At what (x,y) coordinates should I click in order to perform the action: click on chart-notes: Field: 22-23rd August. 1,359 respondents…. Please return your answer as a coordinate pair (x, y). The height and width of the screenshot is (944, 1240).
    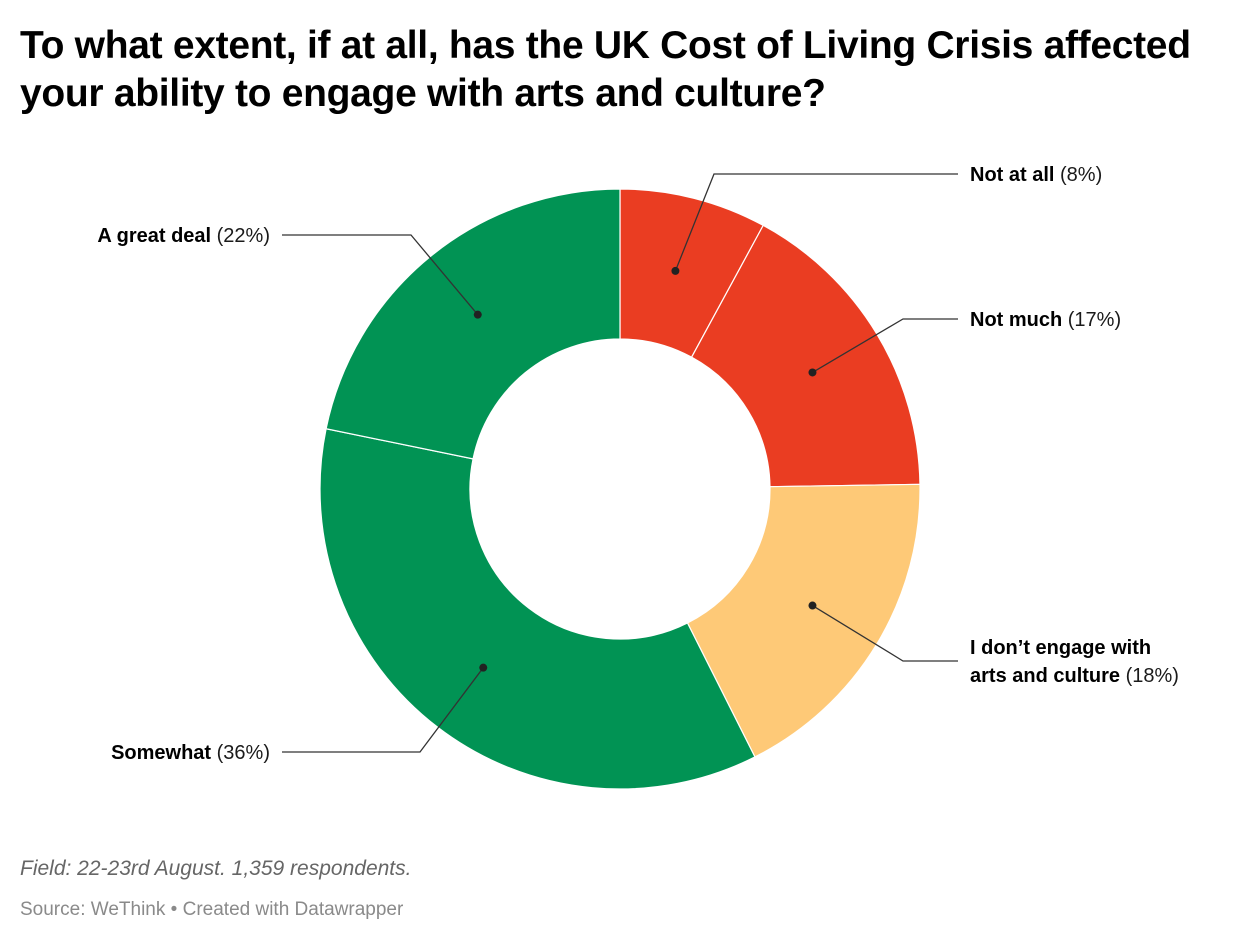
    Looking at the image, I should click on (216, 868).